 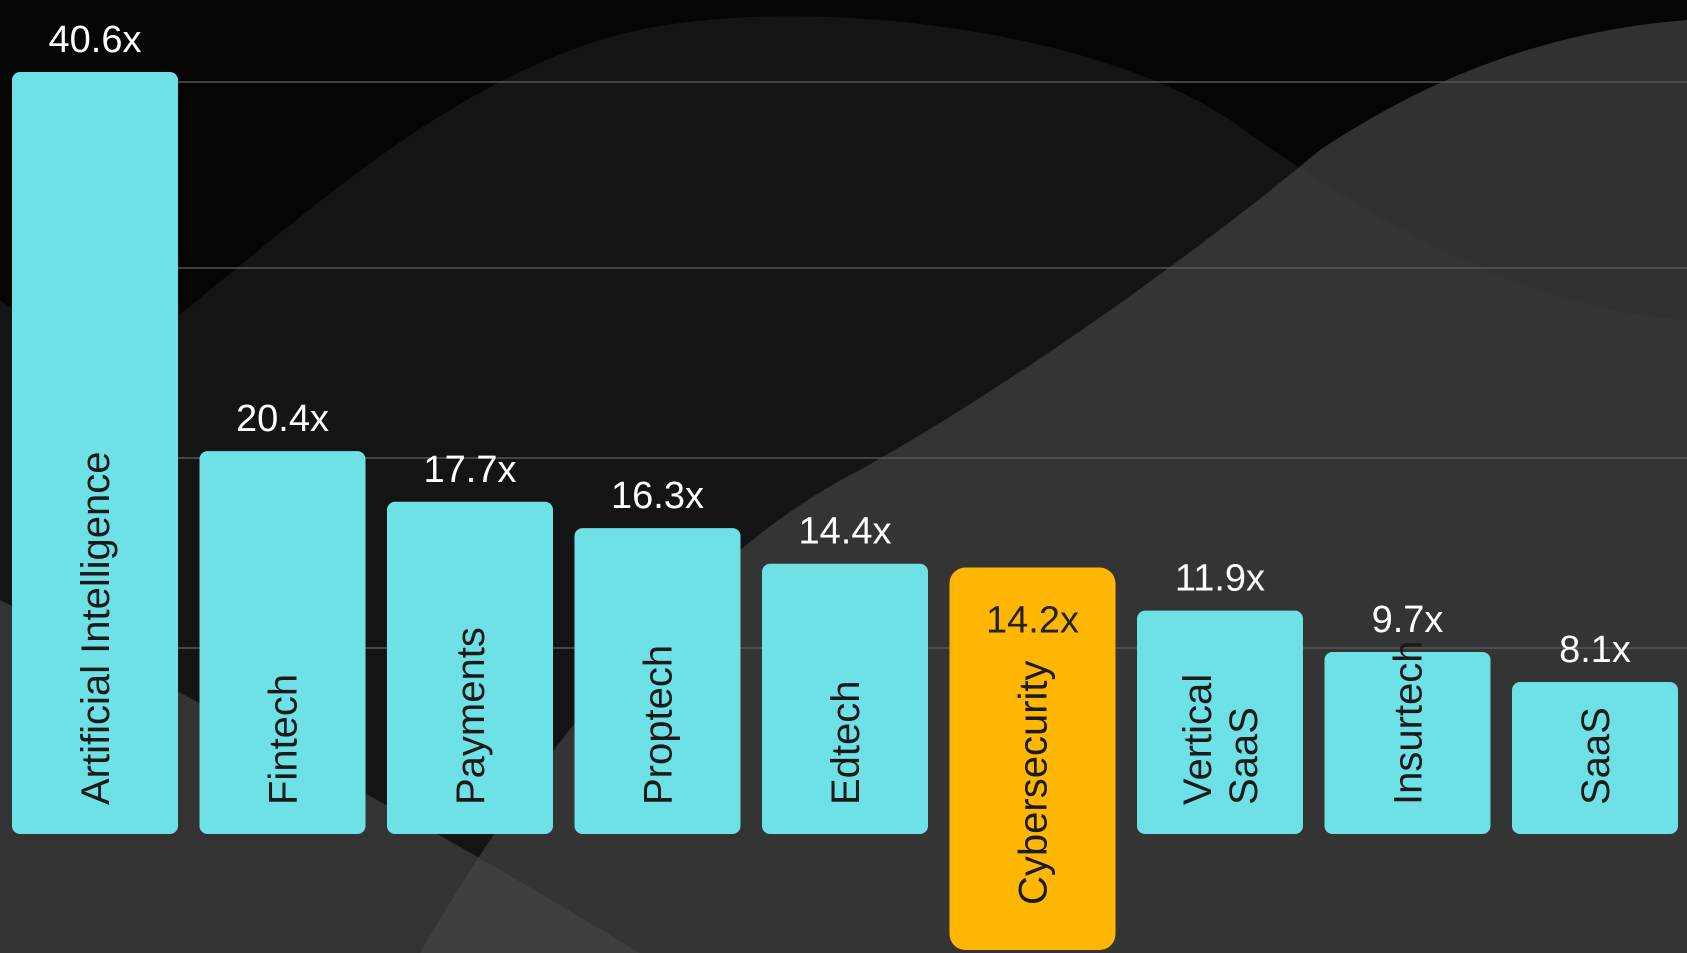 What do you see at coordinates (657, 496) in the screenshot?
I see `value-label-proptech: 16.3x` at bounding box center [657, 496].